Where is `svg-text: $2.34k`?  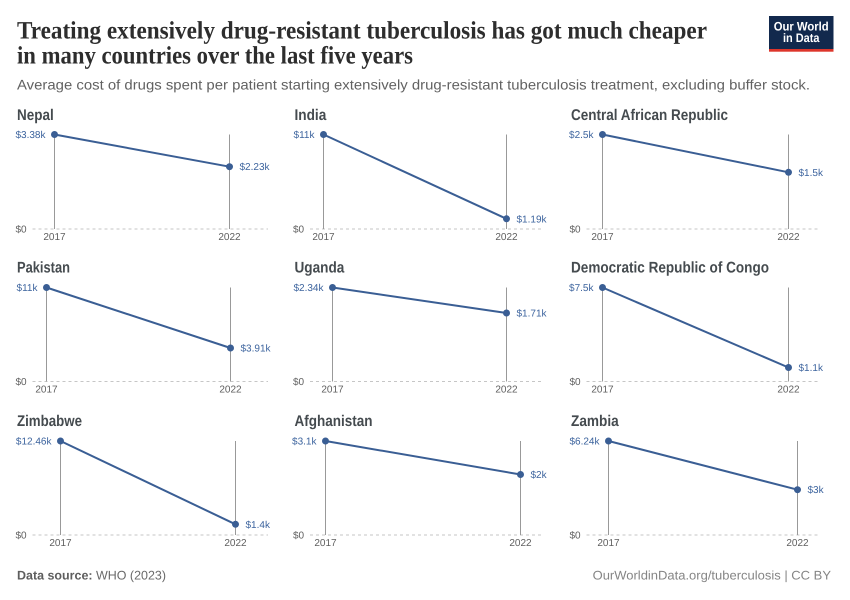 svg-text: $2.34k is located at coordinates (308, 288).